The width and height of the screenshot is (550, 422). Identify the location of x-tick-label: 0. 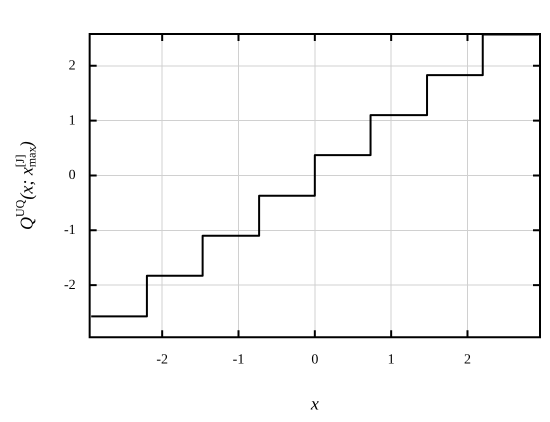
(314, 360).